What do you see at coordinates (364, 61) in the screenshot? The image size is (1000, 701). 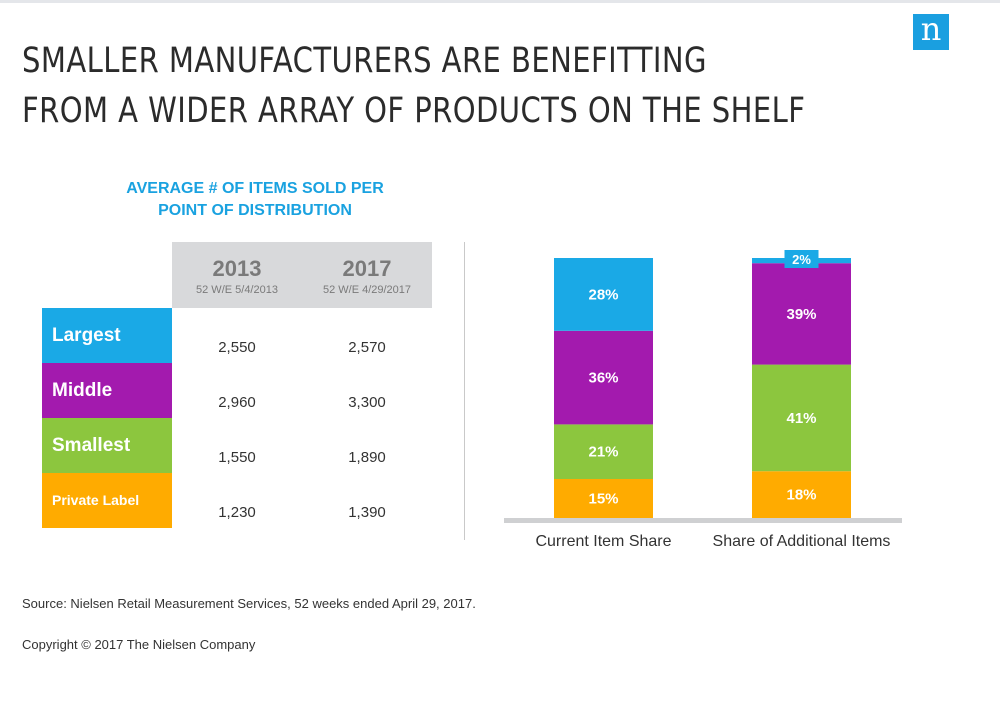 I see `title-line-1: SMALLER MANUFACTURERS ARE BENEFITTING` at bounding box center [364, 61].